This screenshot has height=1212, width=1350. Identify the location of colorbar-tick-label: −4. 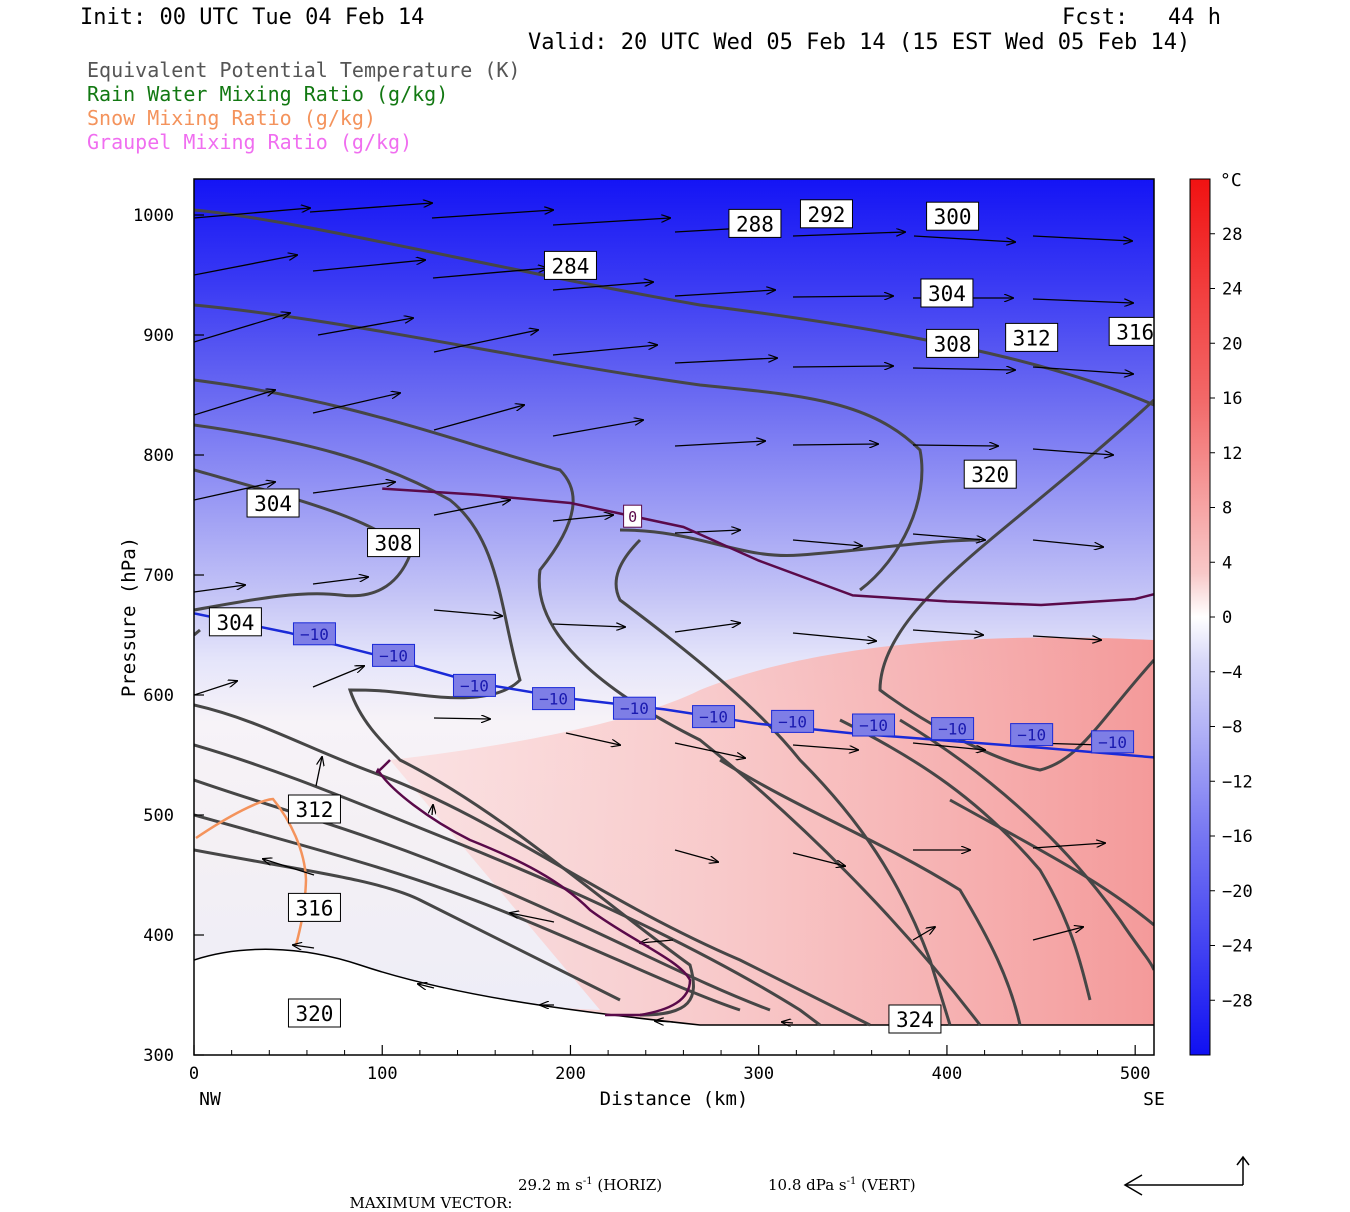
(1232, 673).